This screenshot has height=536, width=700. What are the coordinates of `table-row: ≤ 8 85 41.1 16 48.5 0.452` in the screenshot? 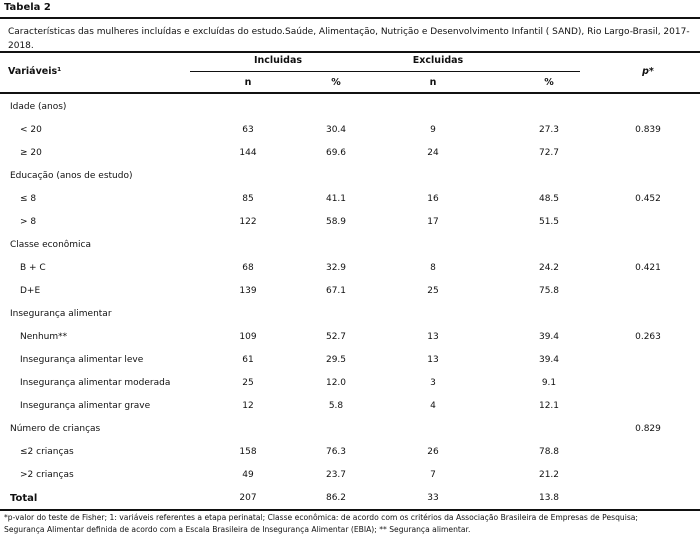 It's located at (350, 199).